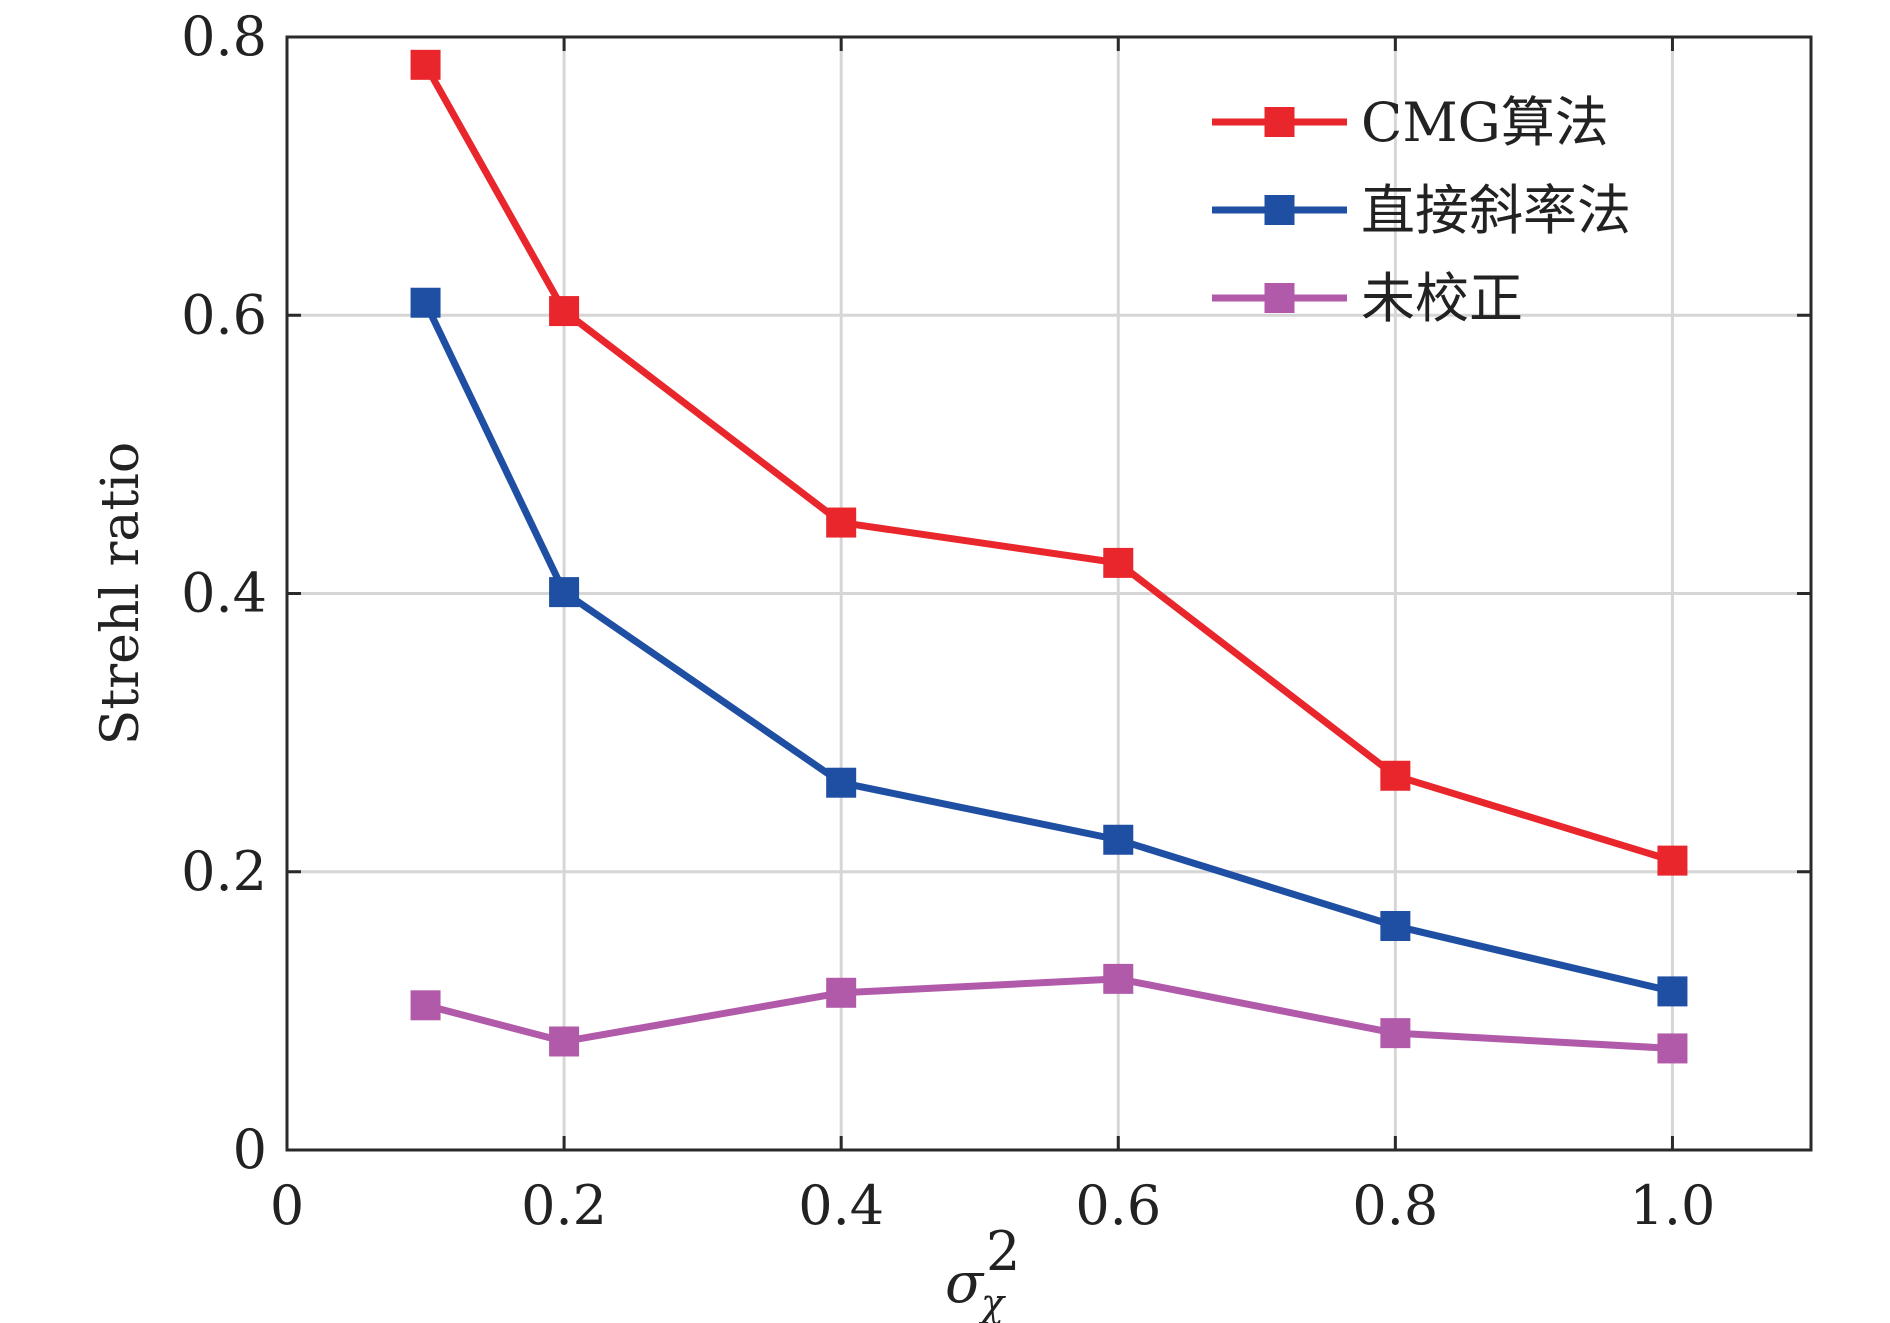 Image resolution: width=1890 pixels, height=1323 pixels. What do you see at coordinates (1496, 210) in the screenshot?
I see `legend-label: 直接斜率法` at bounding box center [1496, 210].